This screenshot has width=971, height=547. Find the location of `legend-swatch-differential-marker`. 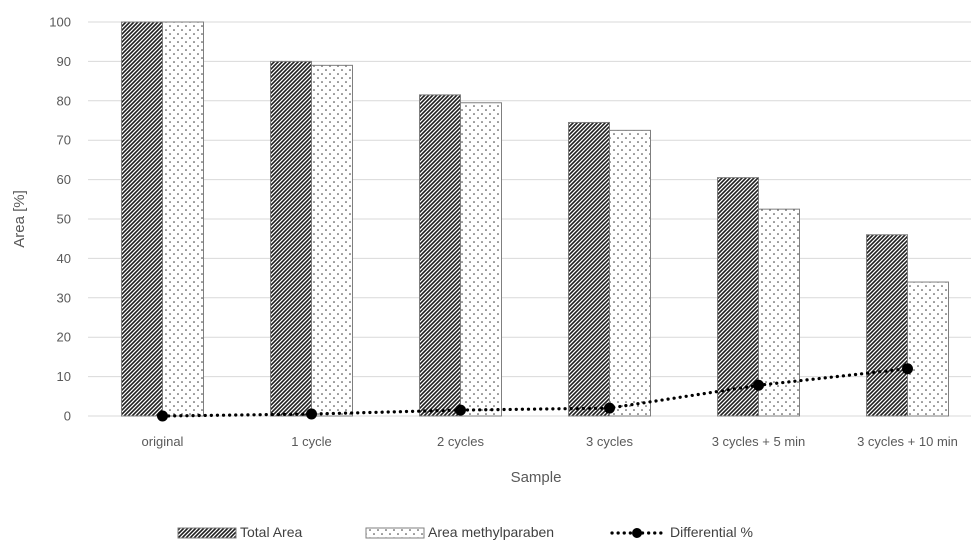

legend-swatch-differential-marker is located at coordinates (637, 533).